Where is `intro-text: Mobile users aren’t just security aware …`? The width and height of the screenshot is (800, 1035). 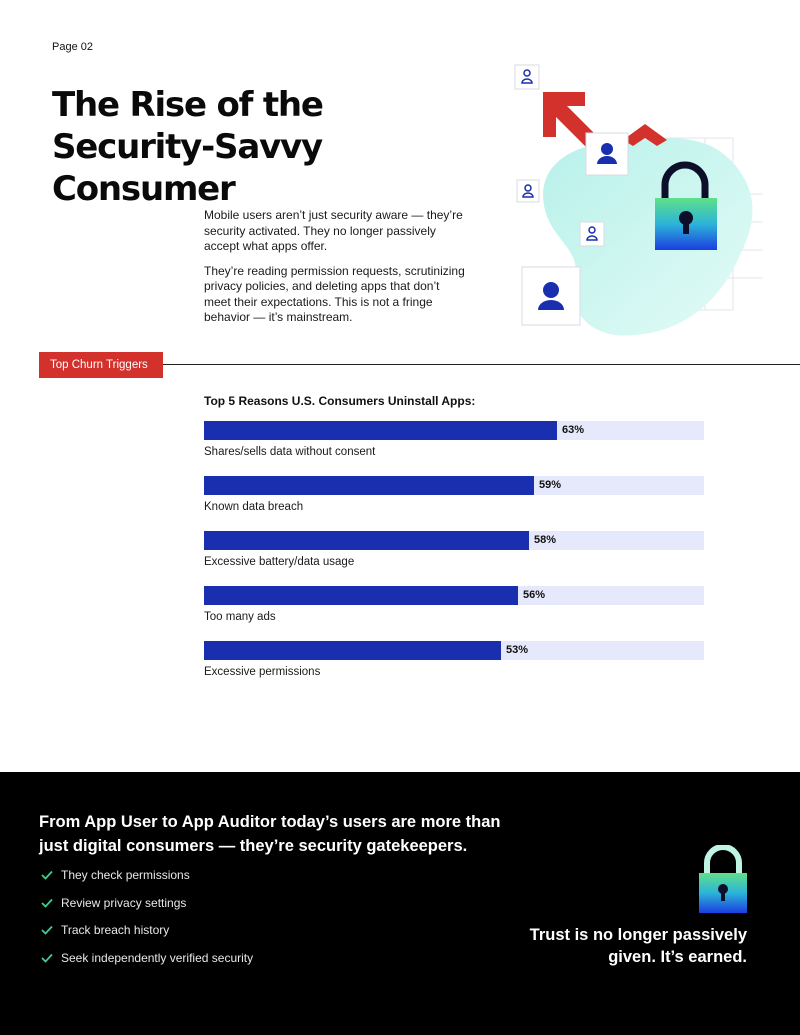
intro-text: Mobile users aren’t just security aware … is located at coordinates (336, 271).